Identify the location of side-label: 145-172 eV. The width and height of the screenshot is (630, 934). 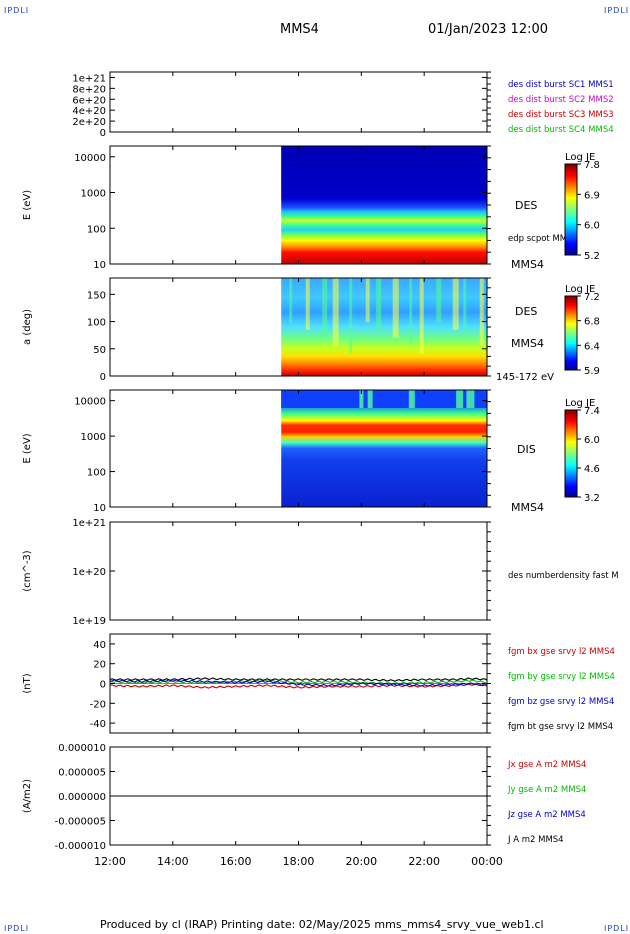
(525, 377).